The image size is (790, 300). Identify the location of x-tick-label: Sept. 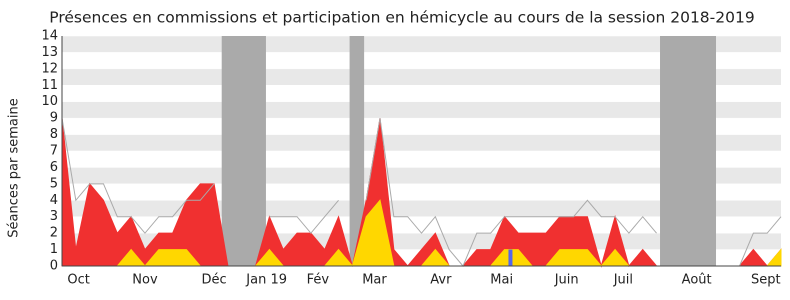
(766, 280).